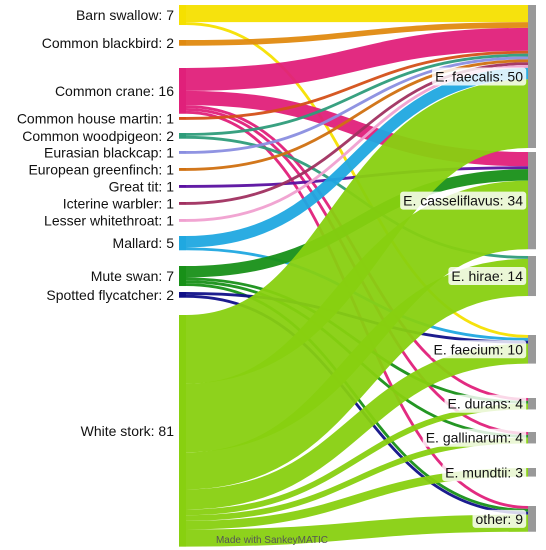  I want to click on source-label-common-blackbird: Common blackbird: 2, so click(108, 43).